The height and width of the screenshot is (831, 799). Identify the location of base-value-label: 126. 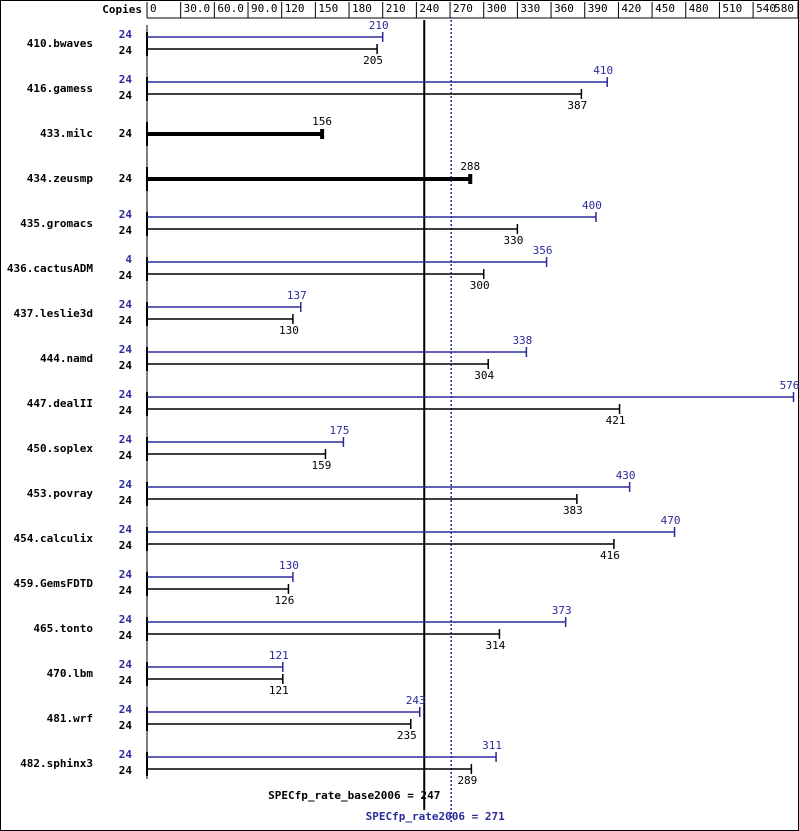
(284, 600).